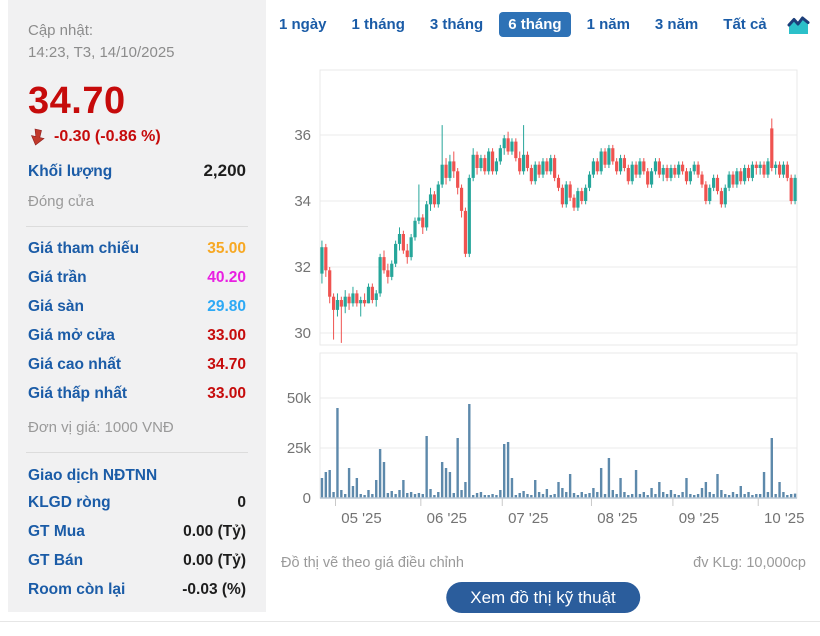  Describe the element at coordinates (302, 201) in the screenshot. I see `svg-text: 34` at that location.